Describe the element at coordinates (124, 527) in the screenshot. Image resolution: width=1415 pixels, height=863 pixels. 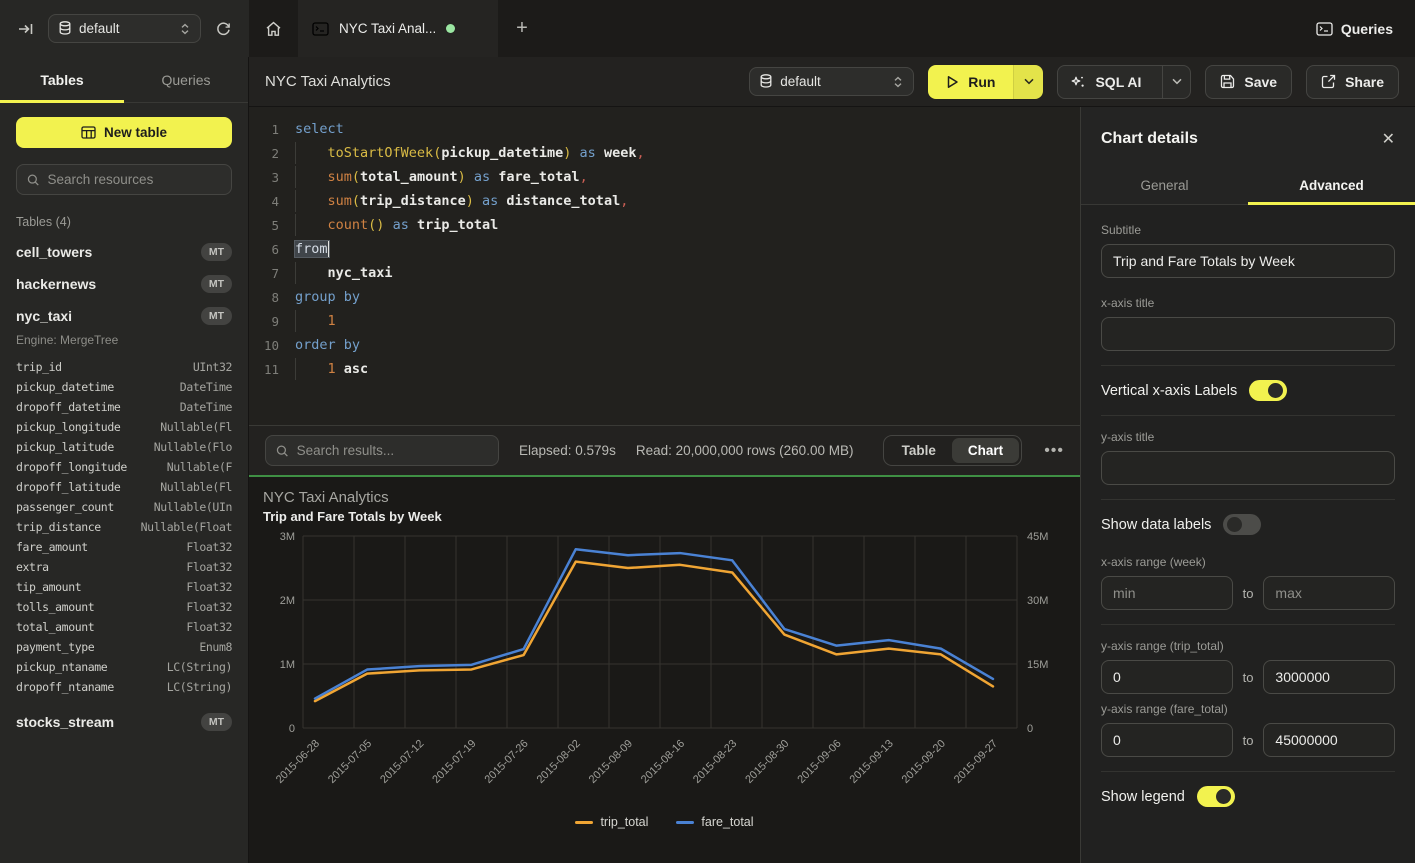
I see `column-row: trip_distance Nullable(Float` at that location.